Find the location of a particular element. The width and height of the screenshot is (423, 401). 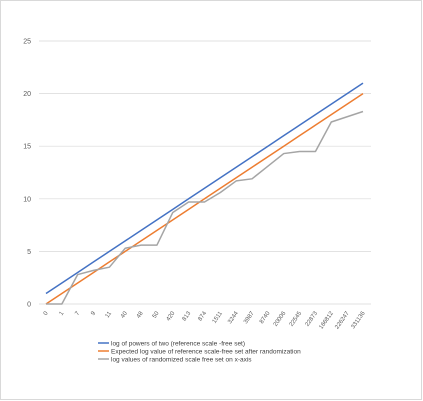

x-tick-label: 813 is located at coordinates (187, 316).